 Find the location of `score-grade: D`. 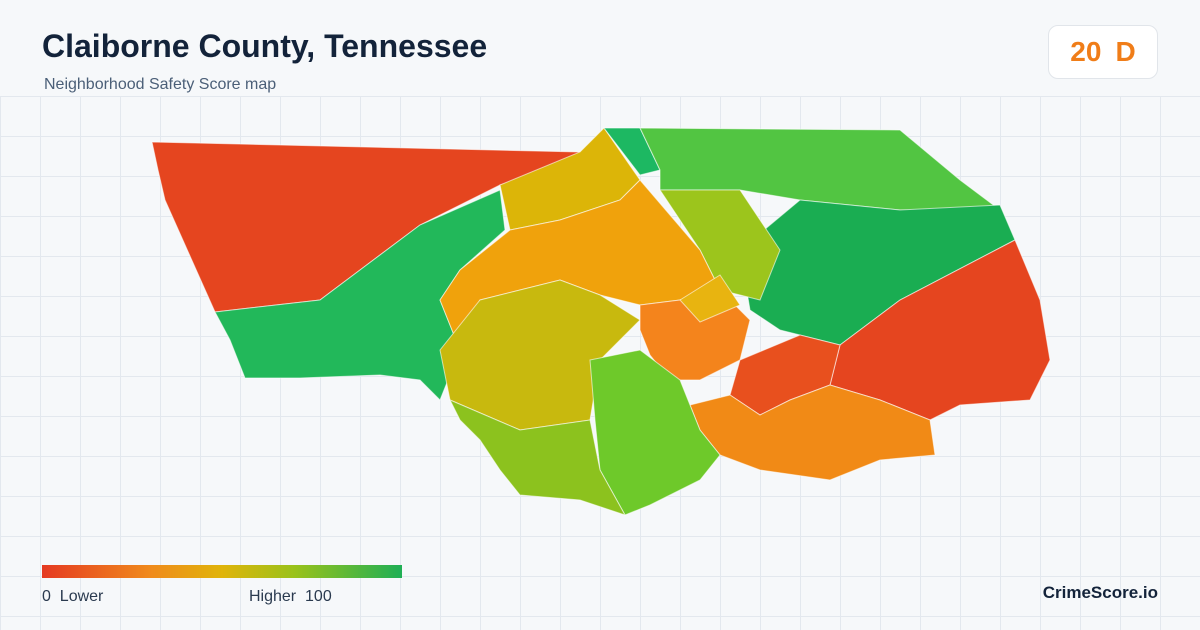

score-grade: D is located at coordinates (1125, 51).